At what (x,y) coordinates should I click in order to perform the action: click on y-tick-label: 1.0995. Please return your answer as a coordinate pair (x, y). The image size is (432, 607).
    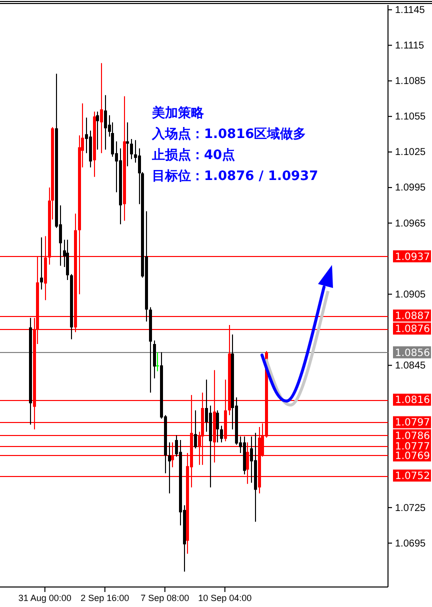
    Looking at the image, I should click on (410, 188).